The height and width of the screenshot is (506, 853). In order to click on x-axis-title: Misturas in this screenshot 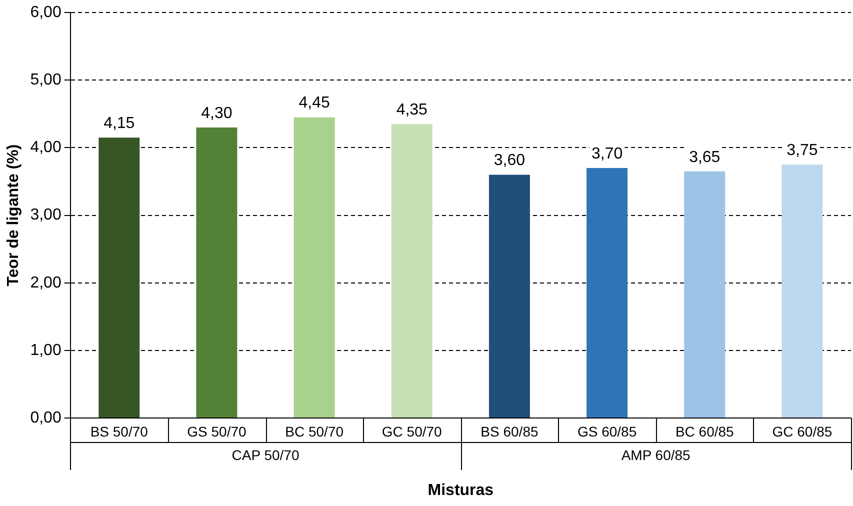, I will do `click(461, 490)`.